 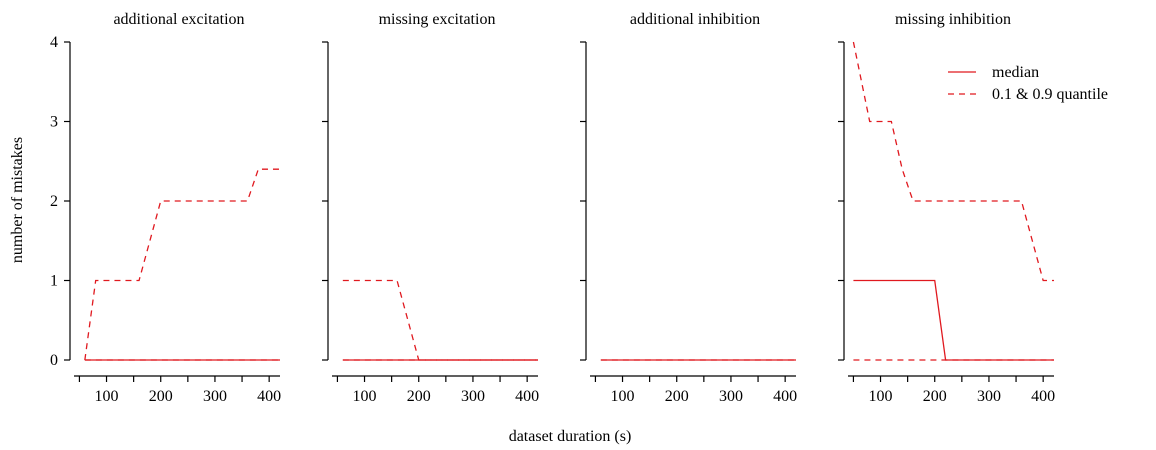 I want to click on y-tick-label: 1, so click(x=54, y=281).